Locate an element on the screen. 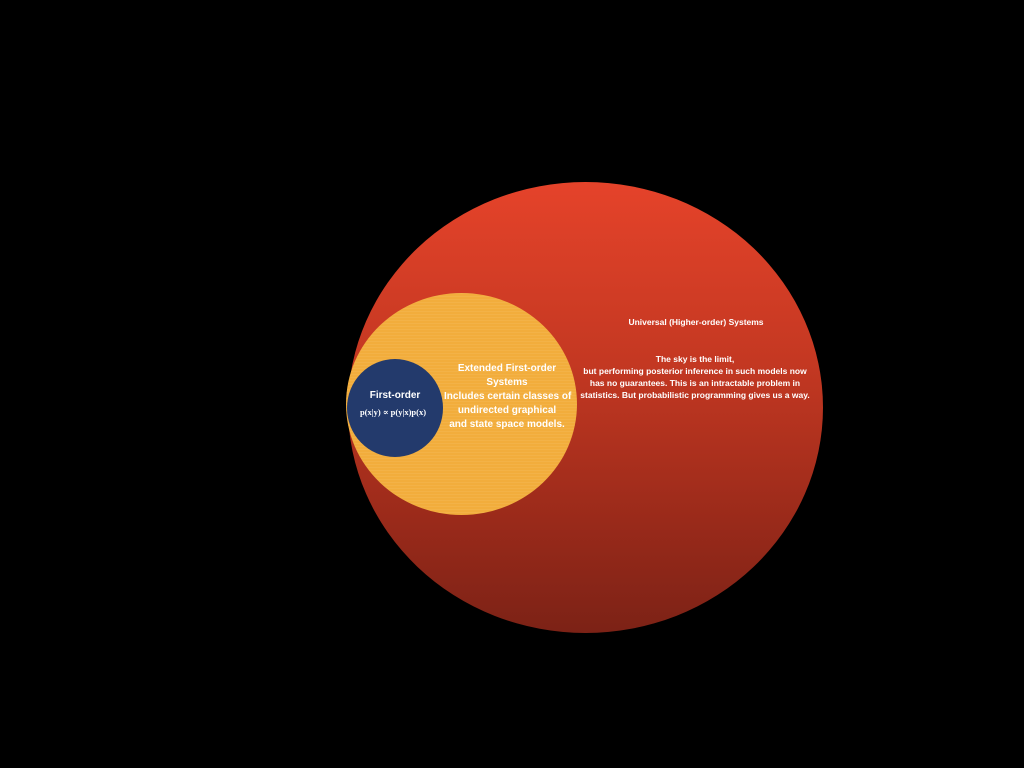  extended-first-order-line: undirected graphical is located at coordinates (507, 410).